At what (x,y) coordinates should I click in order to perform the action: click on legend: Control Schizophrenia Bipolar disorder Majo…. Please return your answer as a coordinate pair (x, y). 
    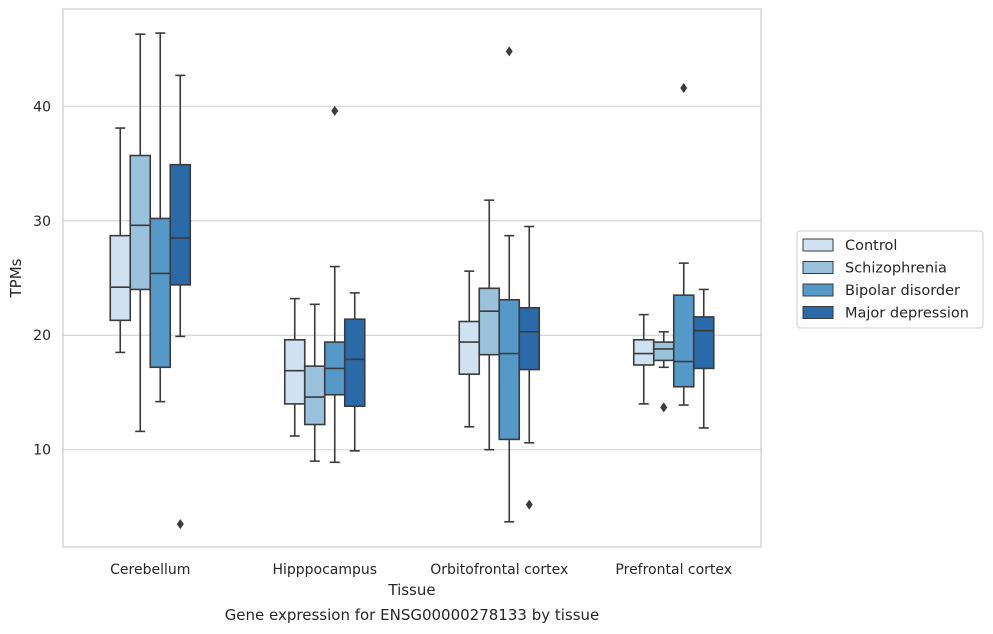
    Looking at the image, I should click on (890, 279).